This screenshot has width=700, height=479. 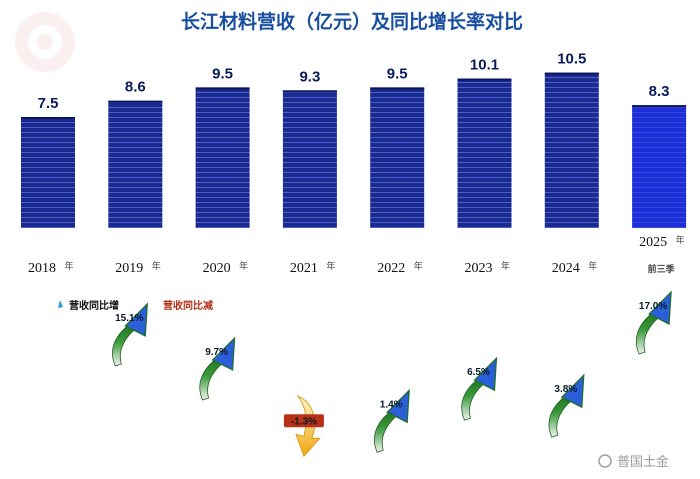 I want to click on bar-cap-2024, so click(x=571, y=73).